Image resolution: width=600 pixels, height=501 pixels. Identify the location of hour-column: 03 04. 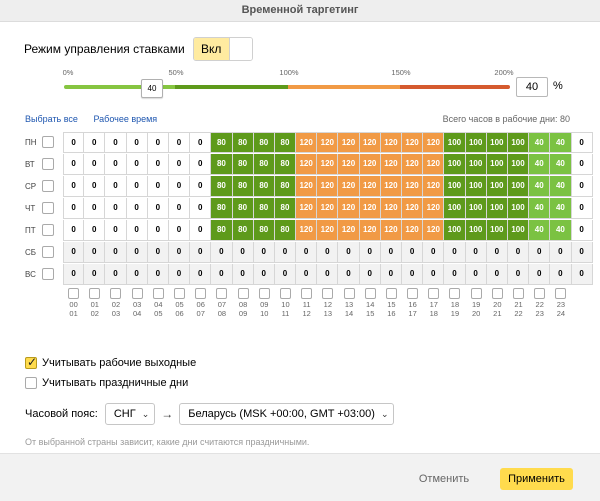
(137, 303).